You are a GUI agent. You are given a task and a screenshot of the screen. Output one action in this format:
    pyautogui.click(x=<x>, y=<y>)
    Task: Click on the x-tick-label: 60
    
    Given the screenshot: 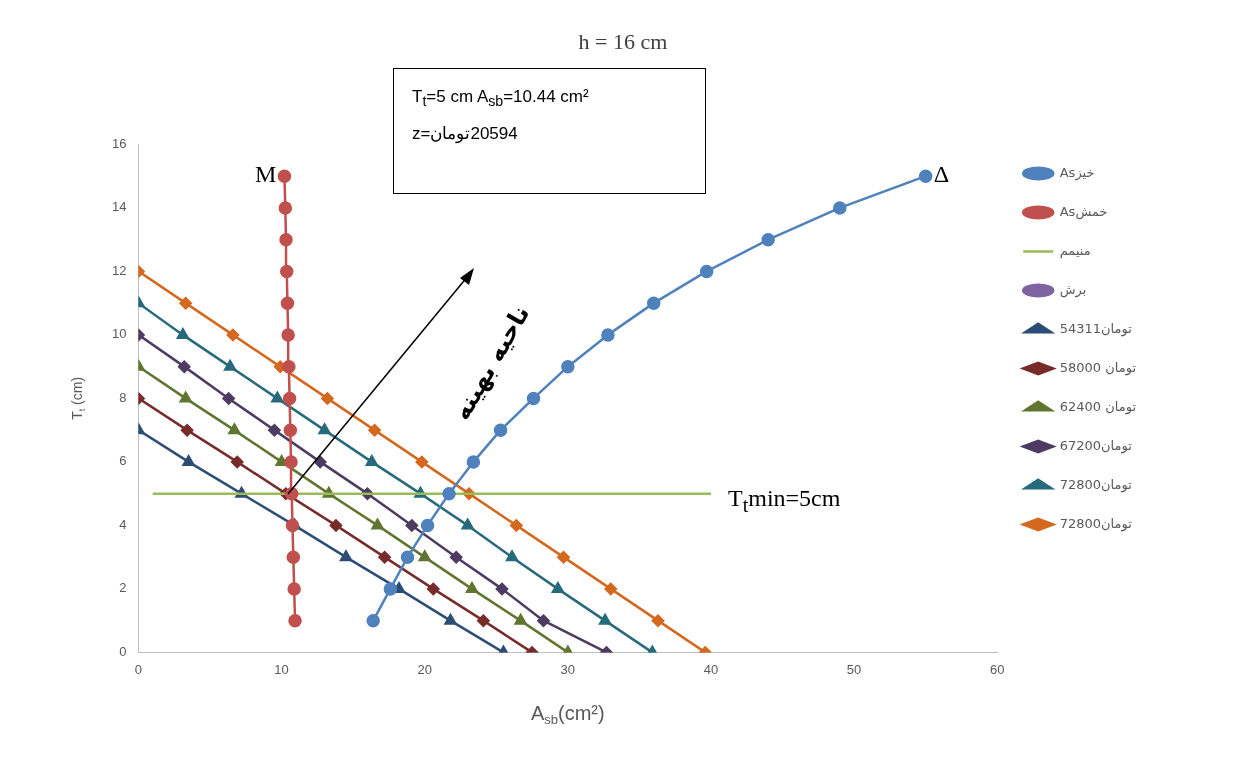 What is the action you would take?
    pyautogui.click(x=997, y=669)
    